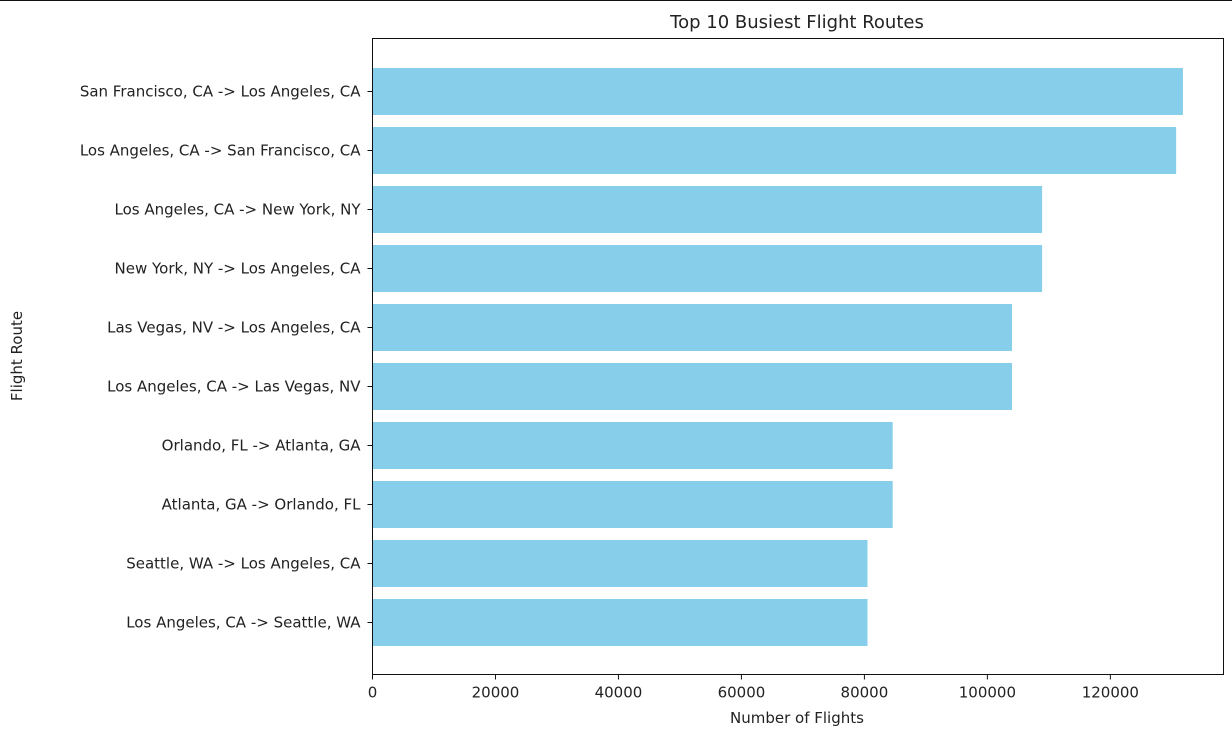  What do you see at coordinates (865, 693) in the screenshot?
I see `x-tick-label: 80000` at bounding box center [865, 693].